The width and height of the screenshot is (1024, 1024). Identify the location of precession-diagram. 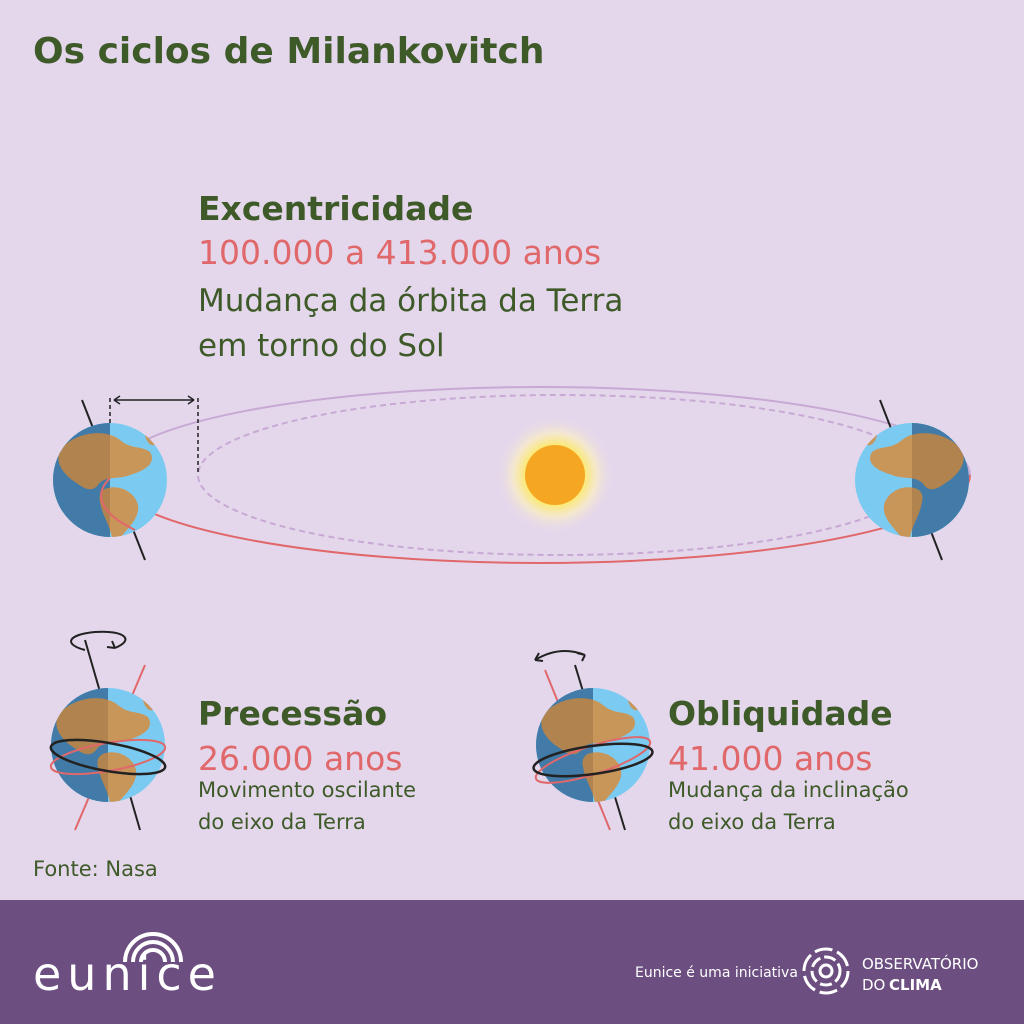
(108, 730).